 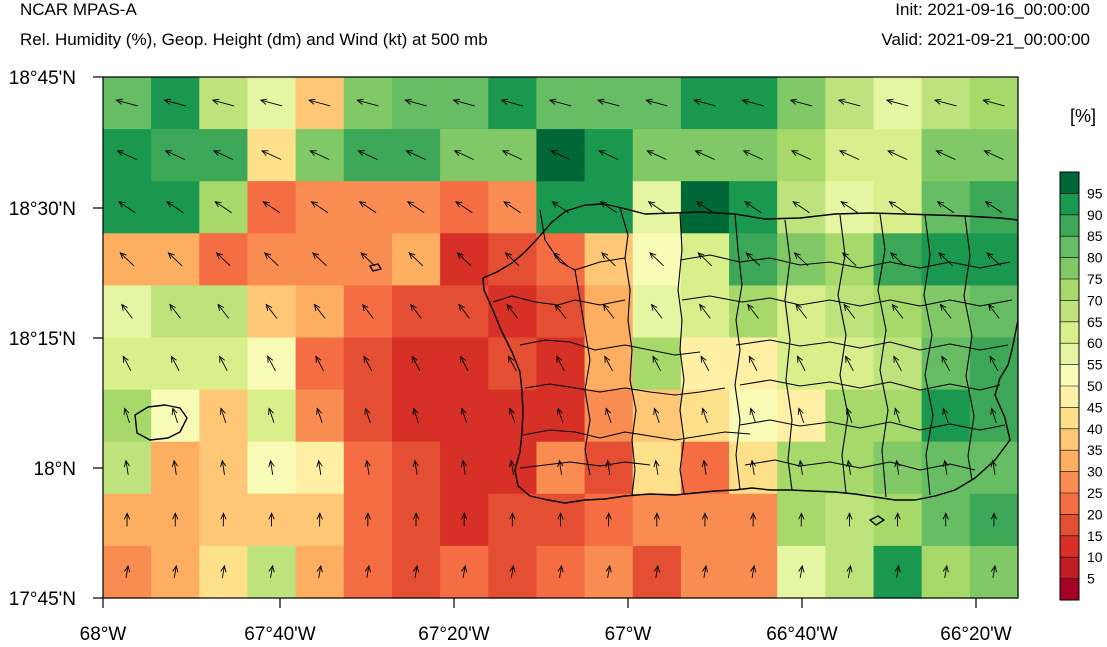 I want to click on caja-de-muertos, so click(x=877, y=520).